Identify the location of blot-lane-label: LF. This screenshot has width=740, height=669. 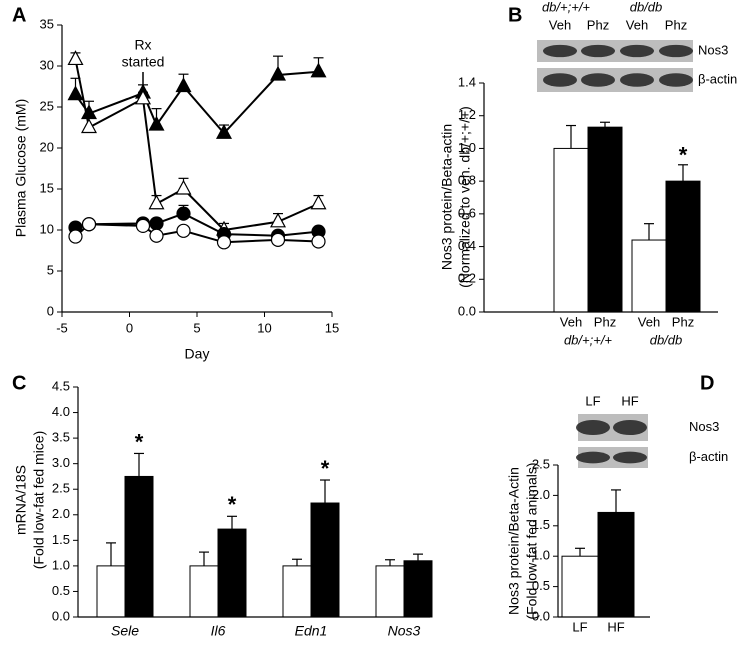
(592, 400).